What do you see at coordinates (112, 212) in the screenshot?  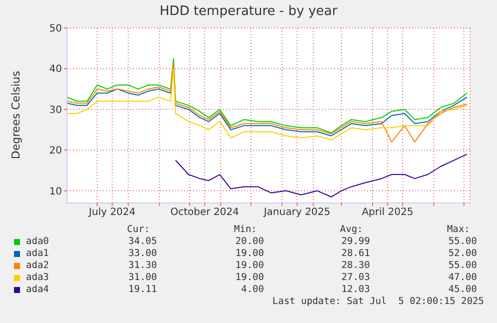 I see `x-tick-label: July 2024` at bounding box center [112, 212].